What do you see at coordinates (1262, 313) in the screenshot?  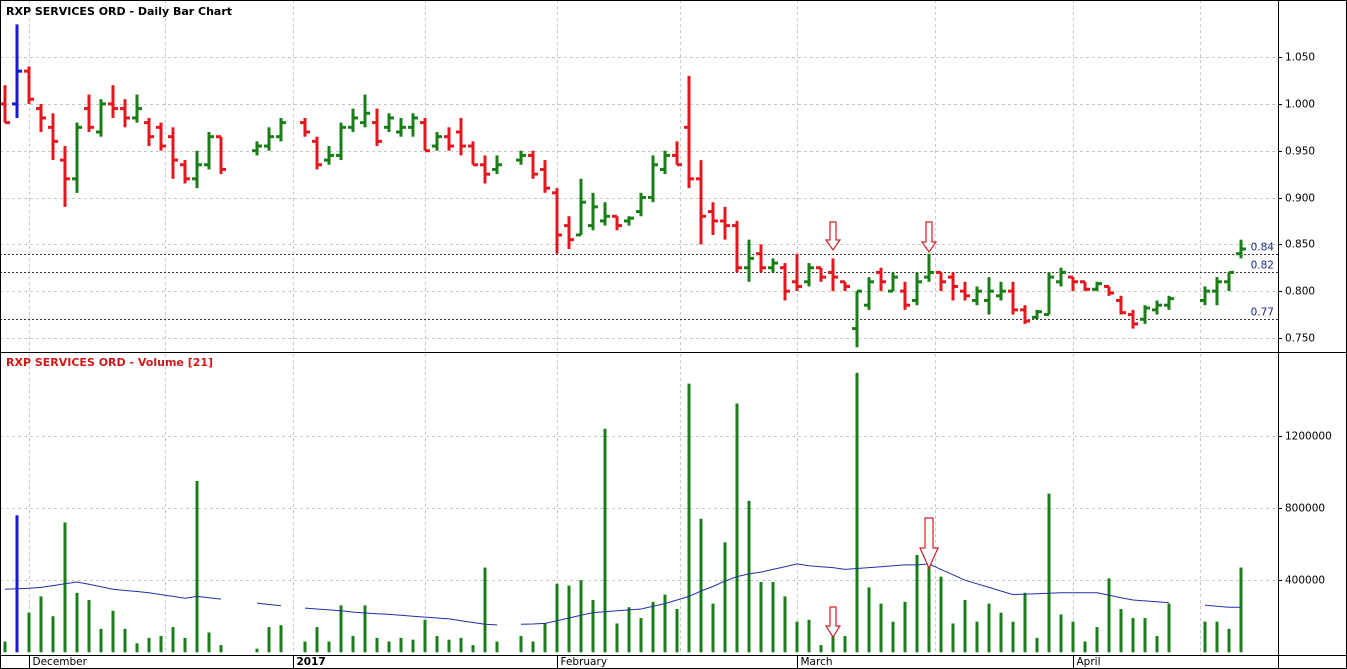 I see `level-label: 0.77` at bounding box center [1262, 313].